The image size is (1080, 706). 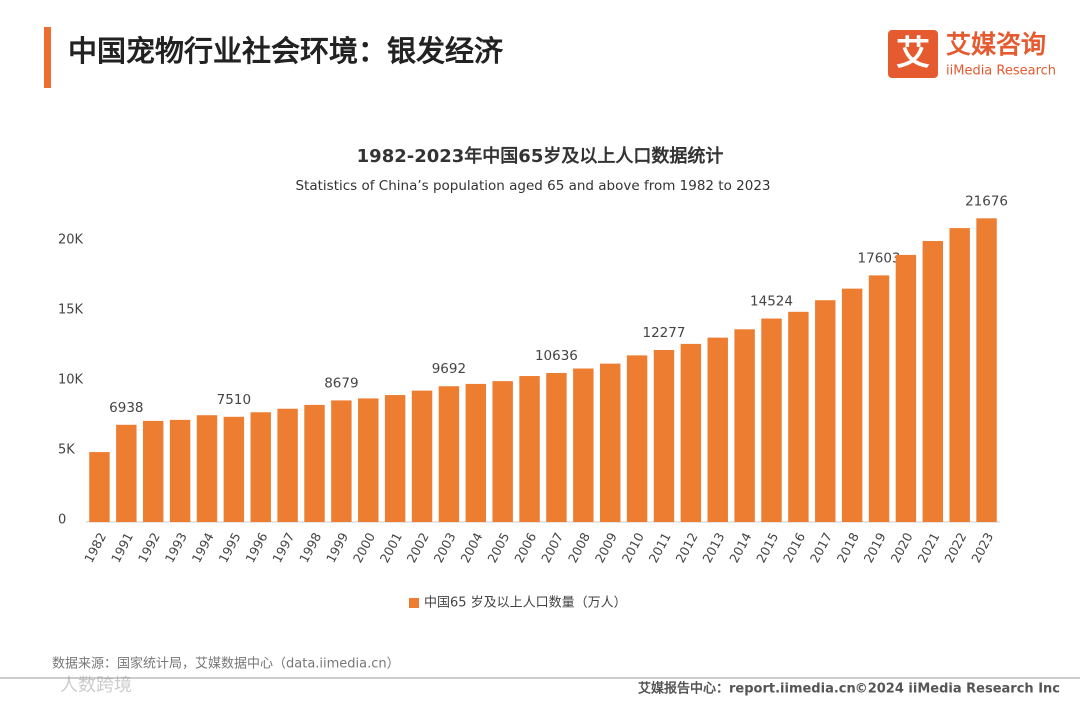 What do you see at coordinates (226, 664) in the screenshot?
I see `source-note: 数据来源：国家统计局，艾媒数据中心（data.iimedia.cn）` at bounding box center [226, 664].